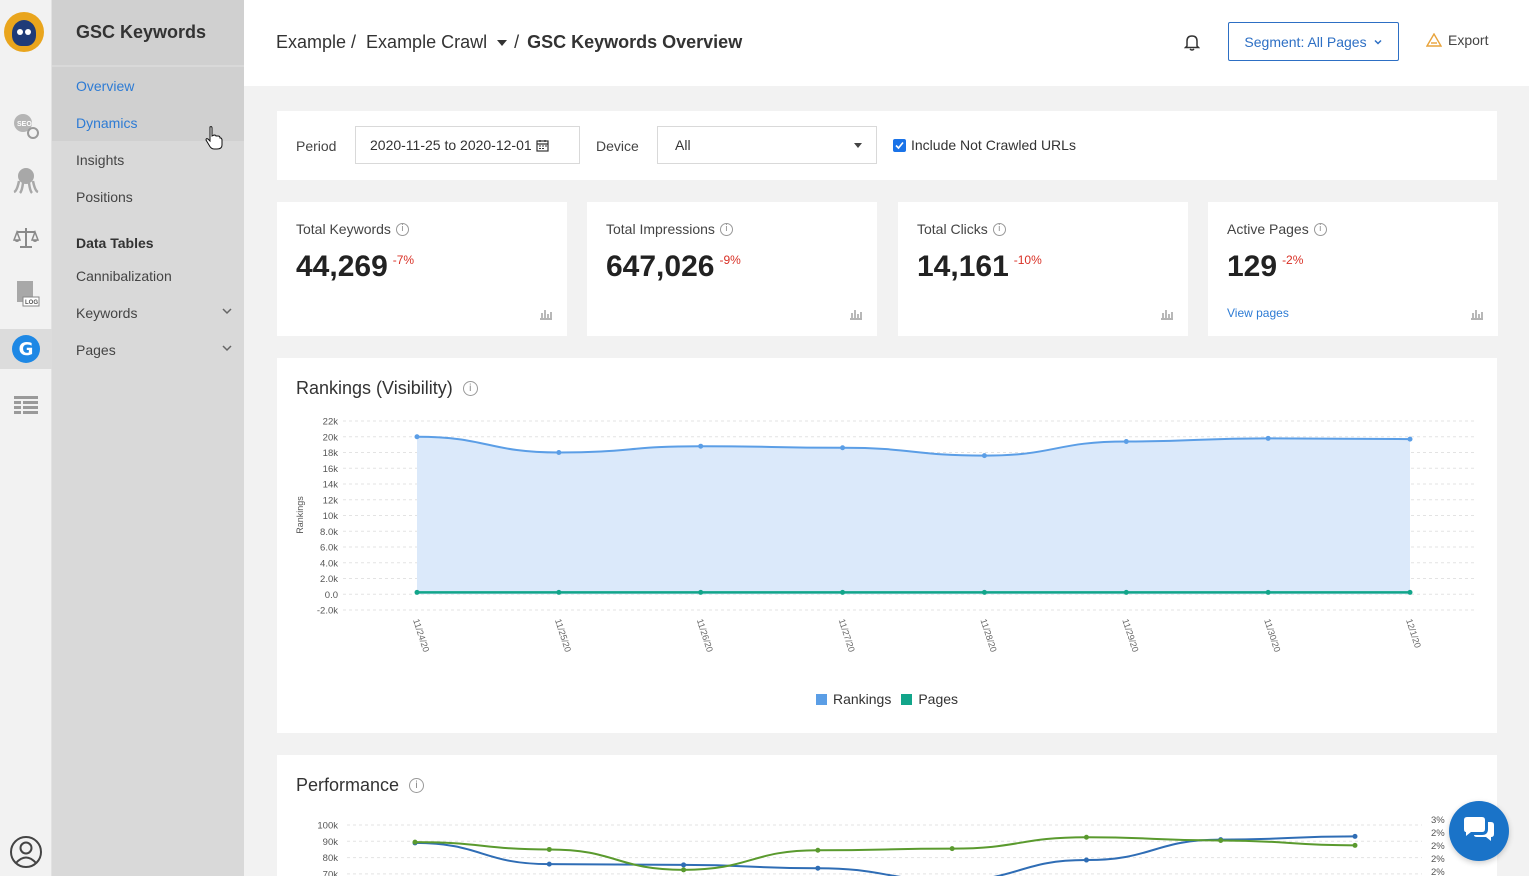  Describe the element at coordinates (563, 636) in the screenshot. I see `x-tick-label: 11/25/20` at that location.